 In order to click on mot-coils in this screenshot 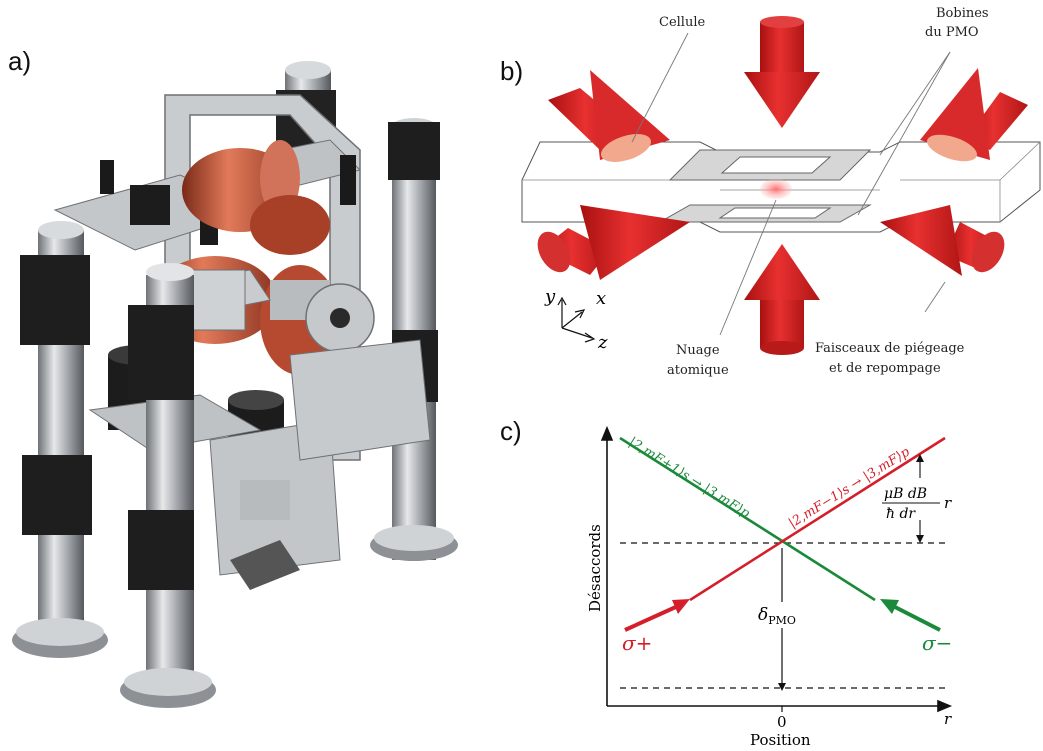, I will do `click(765, 186)`.